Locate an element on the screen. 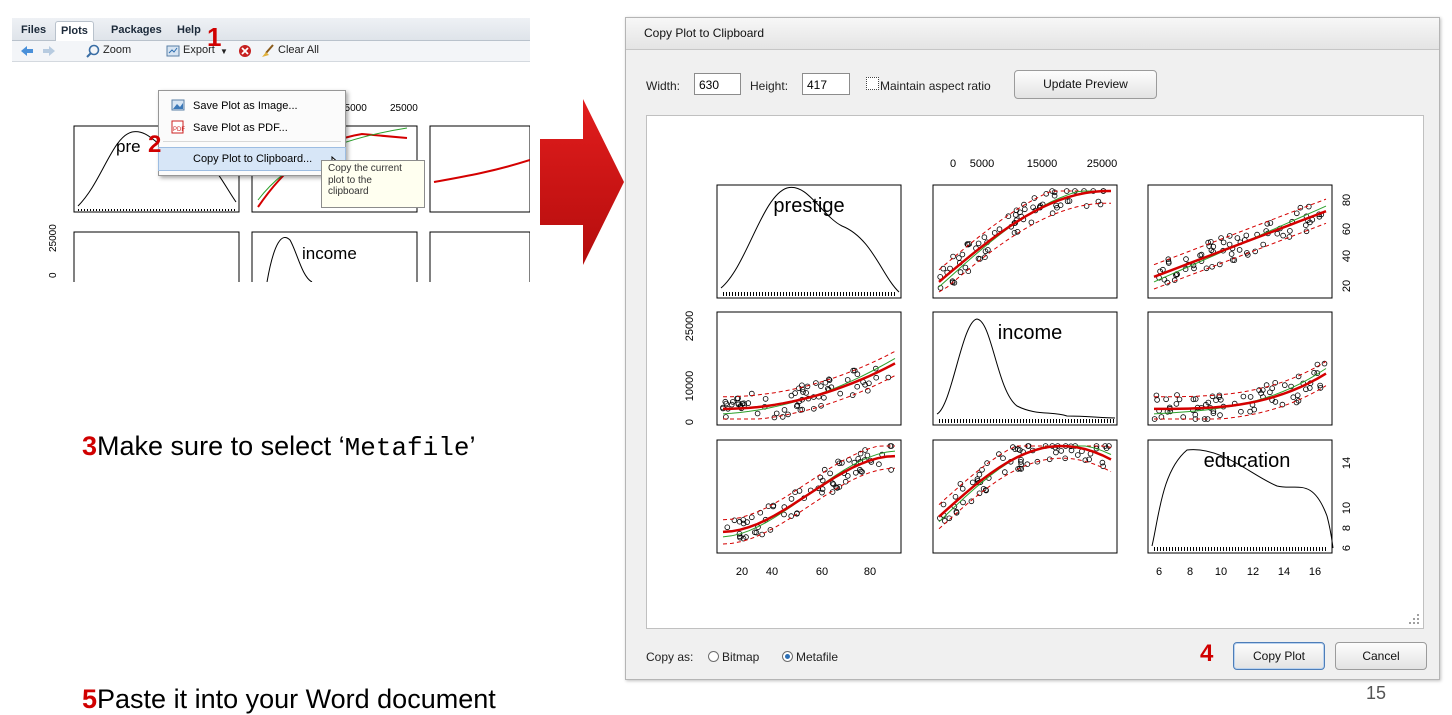 Image resolution: width=1452 pixels, height=715 pixels. metafile-radio is located at coordinates (787, 656).